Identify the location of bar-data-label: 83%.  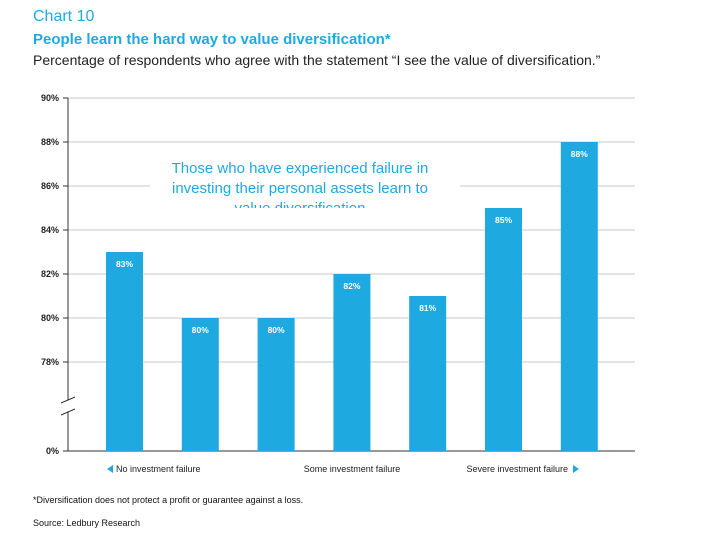
(124, 264).